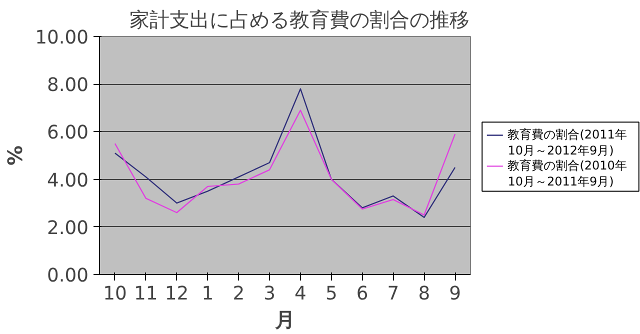 Image resolution: width=640 pixels, height=334 pixels. Describe the element at coordinates (67, 228) in the screenshot. I see `y-tick-label: 2.00` at that location.